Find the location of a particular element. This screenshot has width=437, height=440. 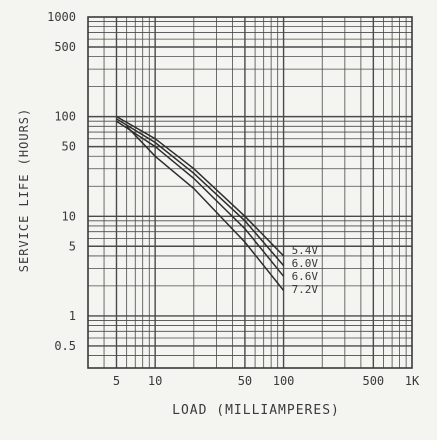

y-tick-label: 100 is located at coordinates (65, 117).